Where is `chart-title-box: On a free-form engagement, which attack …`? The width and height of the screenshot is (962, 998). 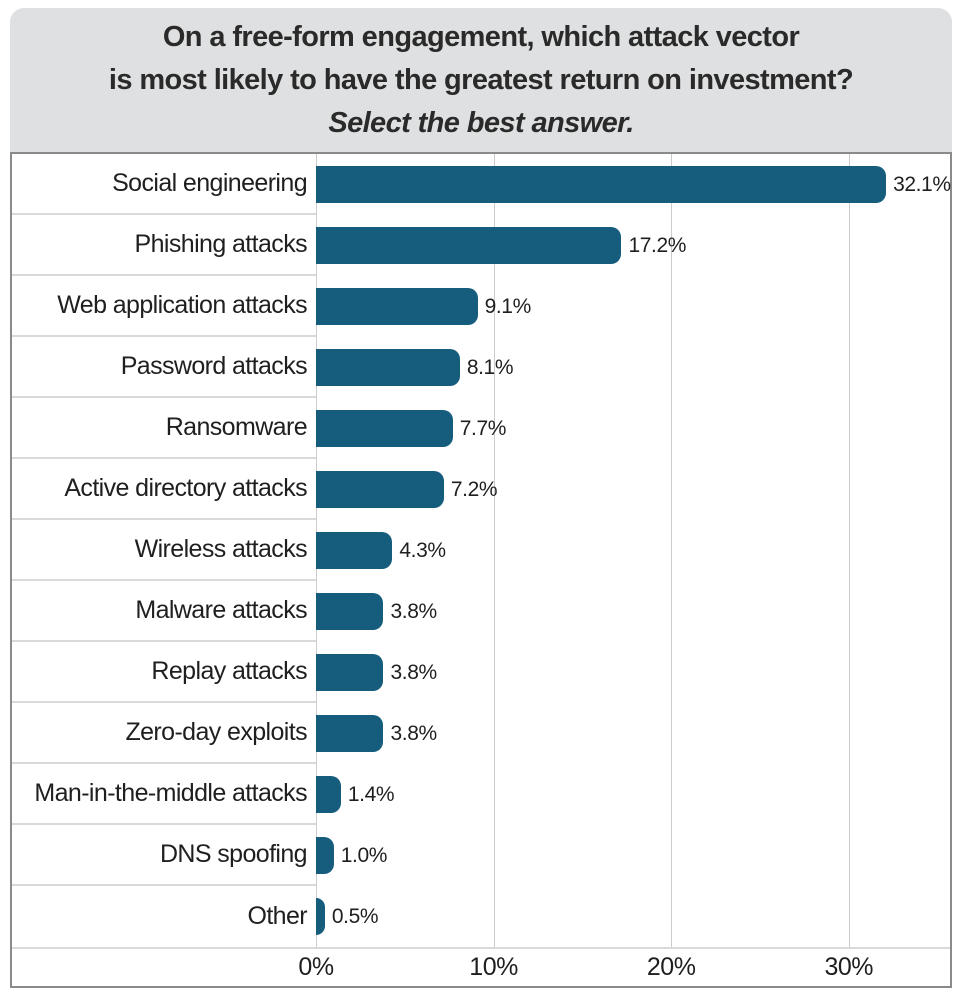
chart-title-box: On a free-form engagement, which attack … is located at coordinates (481, 80).